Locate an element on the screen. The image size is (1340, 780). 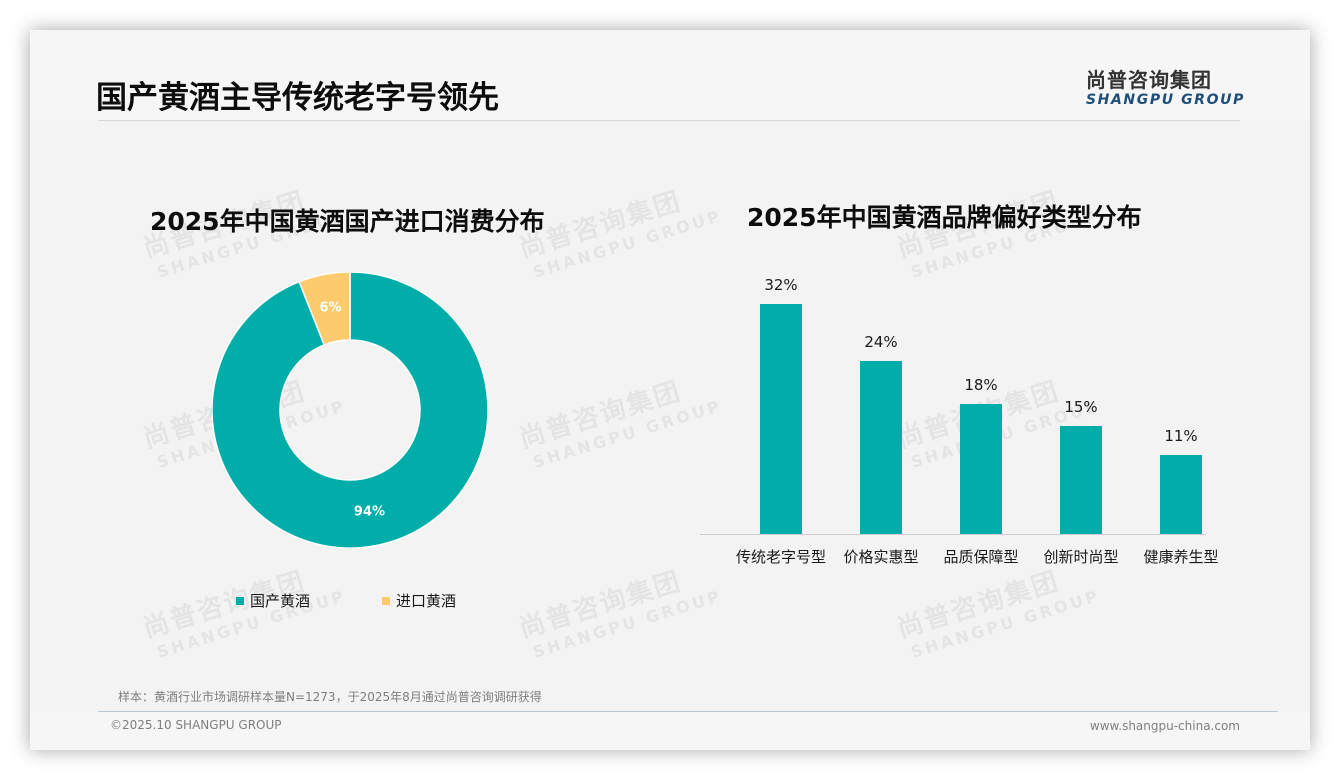
legend-swatch-yellow is located at coordinates (386, 600).